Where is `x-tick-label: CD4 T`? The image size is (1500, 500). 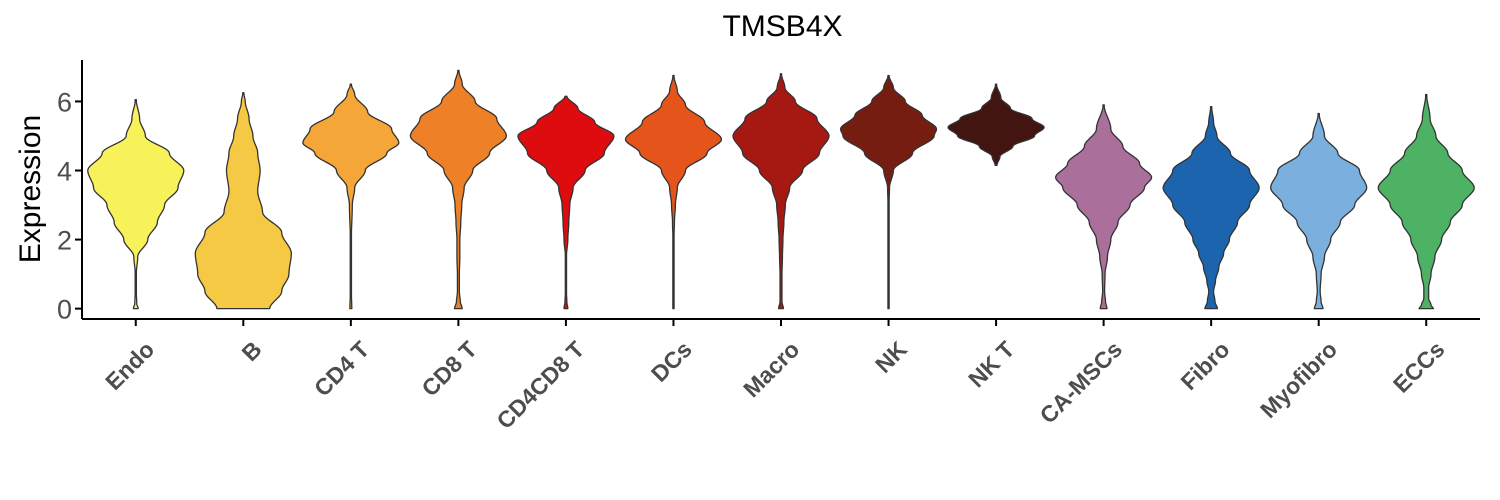
x-tick-label: CD4 T is located at coordinates (341, 368).